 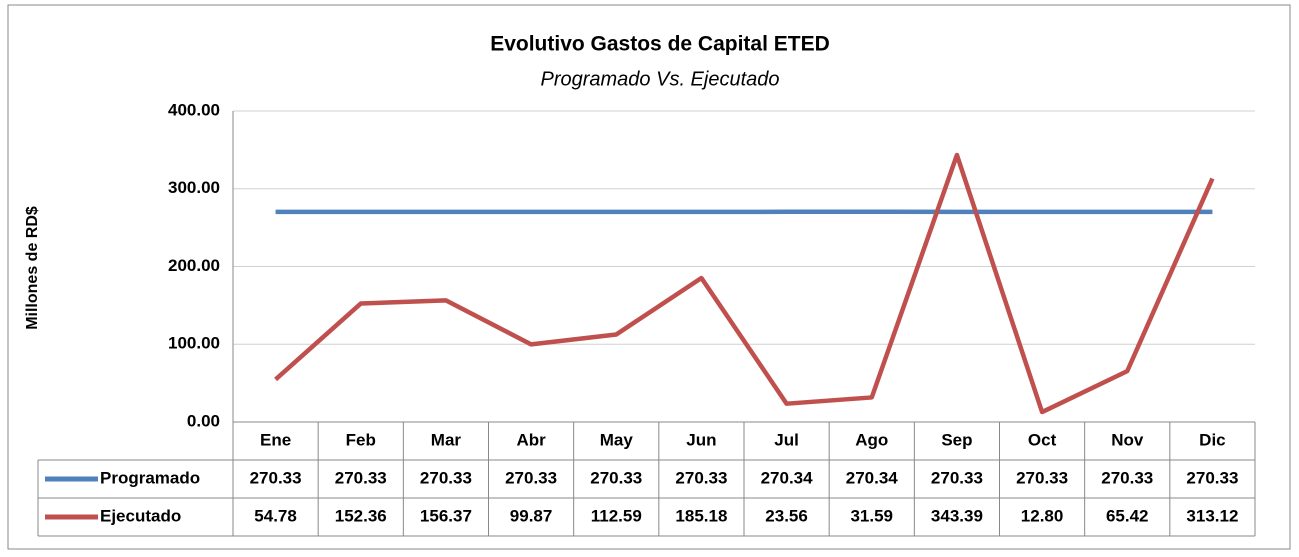 What do you see at coordinates (194, 187) in the screenshot?
I see `y-tick-label: 300.00` at bounding box center [194, 187].